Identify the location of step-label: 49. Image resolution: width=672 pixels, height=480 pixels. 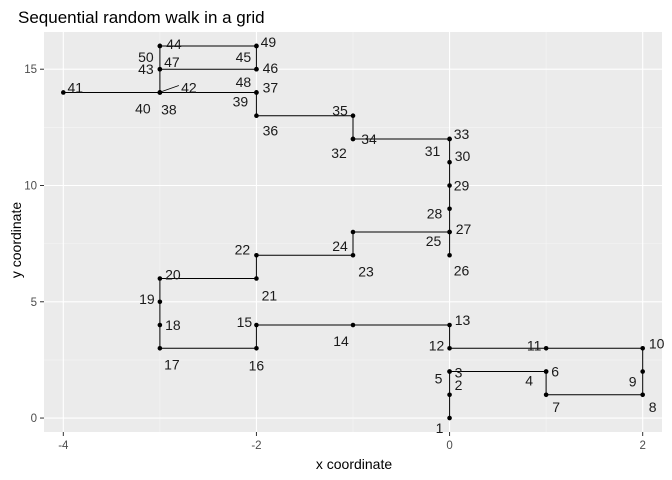
(269, 42).